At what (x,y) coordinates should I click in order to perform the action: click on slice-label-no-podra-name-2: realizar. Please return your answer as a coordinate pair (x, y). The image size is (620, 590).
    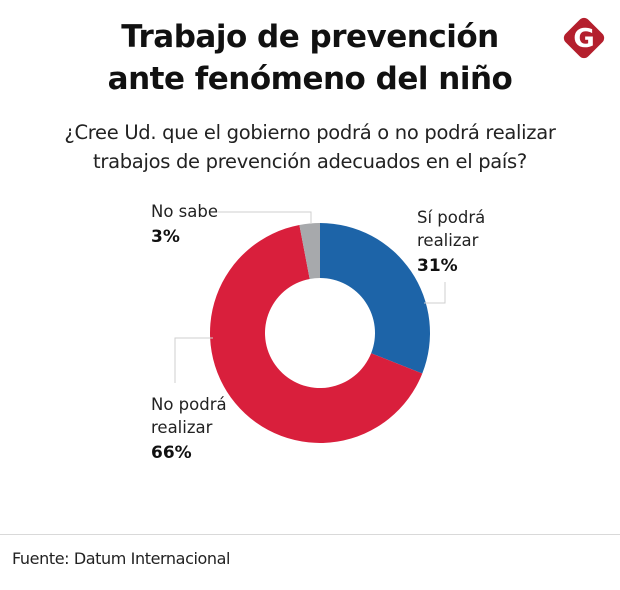
    Looking at the image, I should click on (182, 427).